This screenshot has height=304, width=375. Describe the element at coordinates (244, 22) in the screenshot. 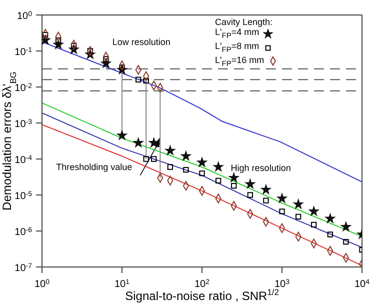

I see `legend-title: Cavity Length:` at that location.